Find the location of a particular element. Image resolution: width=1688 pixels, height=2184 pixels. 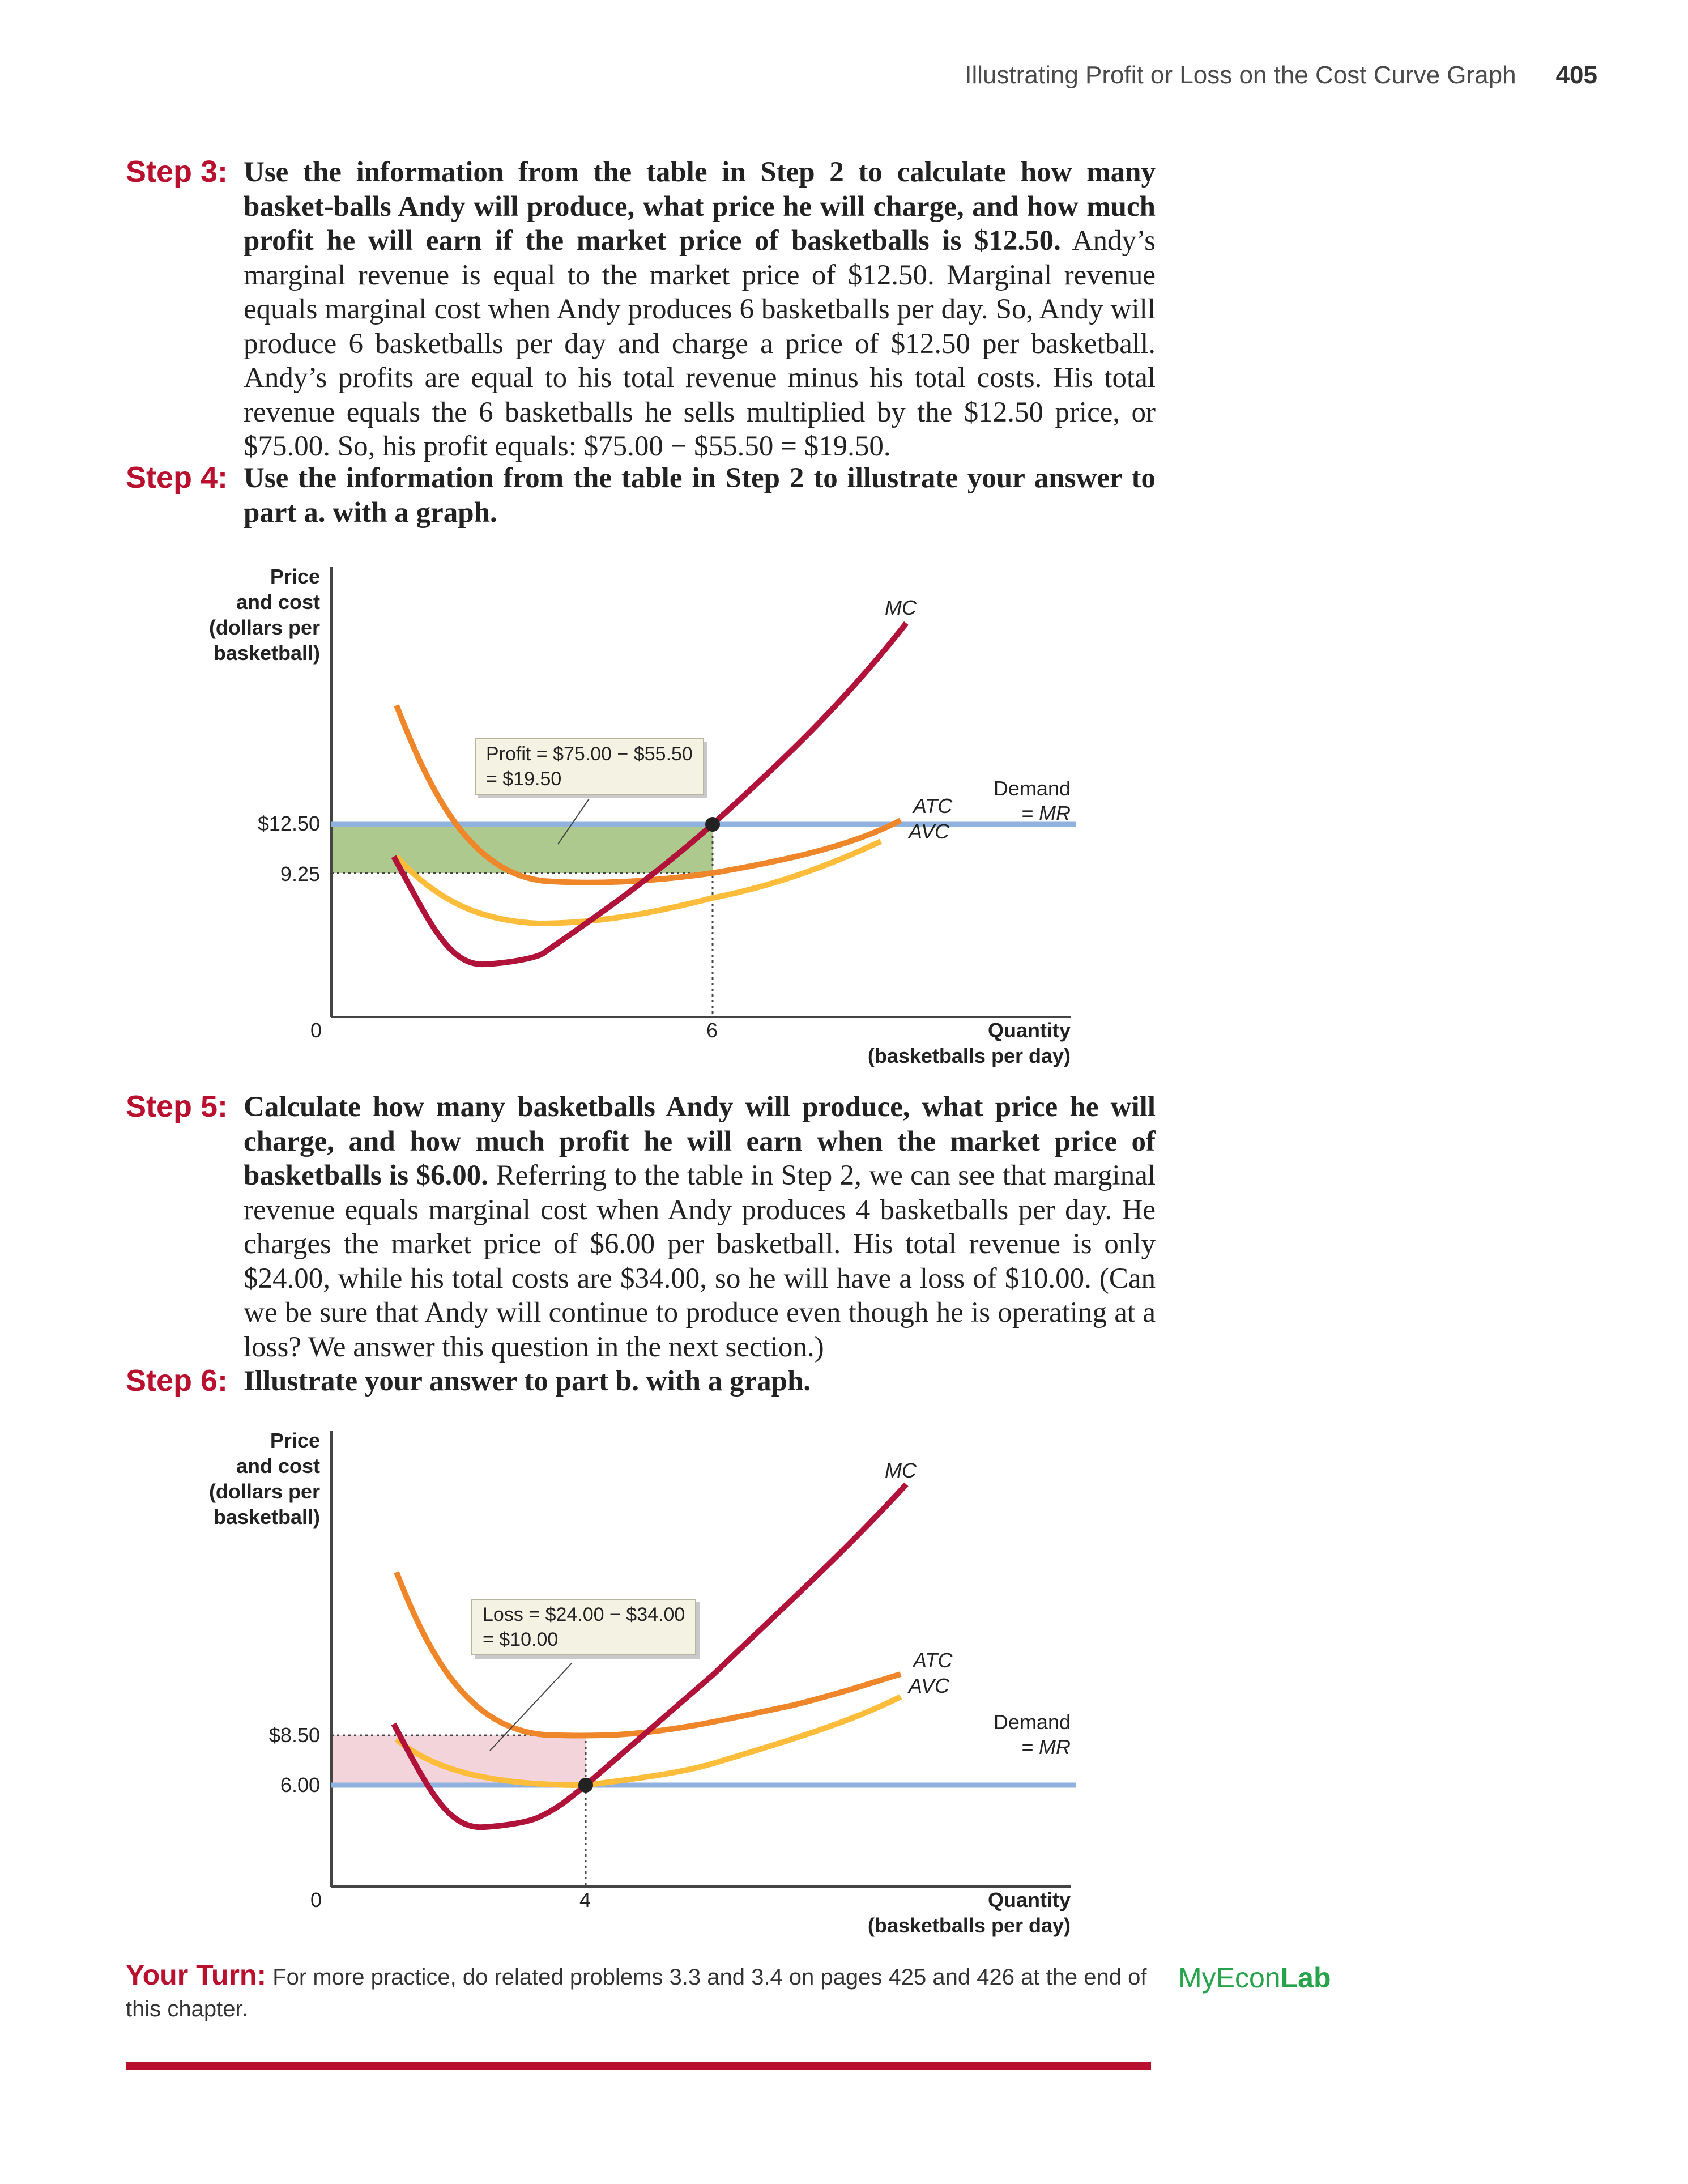

step-4-label: Step 4: is located at coordinates (177, 478).